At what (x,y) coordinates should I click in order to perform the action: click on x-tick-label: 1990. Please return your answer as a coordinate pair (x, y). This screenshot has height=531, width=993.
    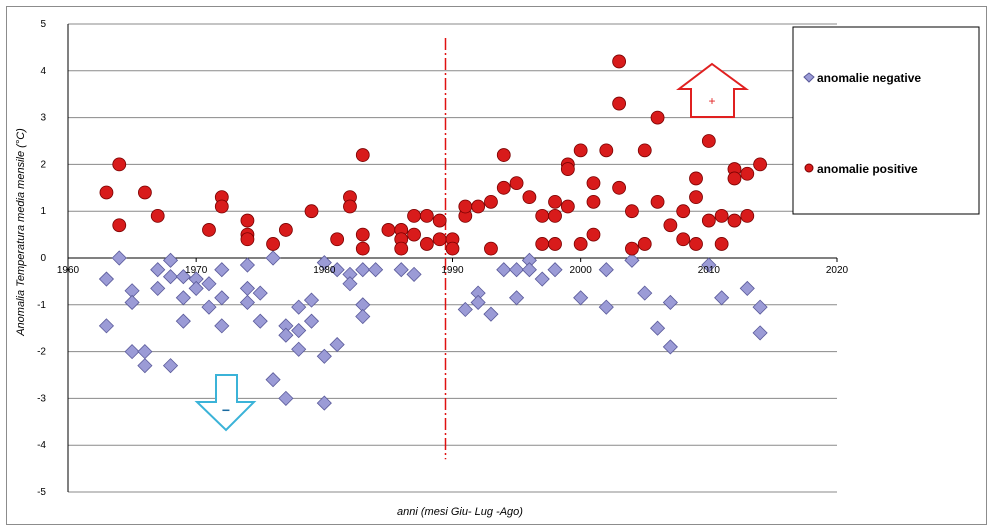
    Looking at the image, I should click on (452, 270).